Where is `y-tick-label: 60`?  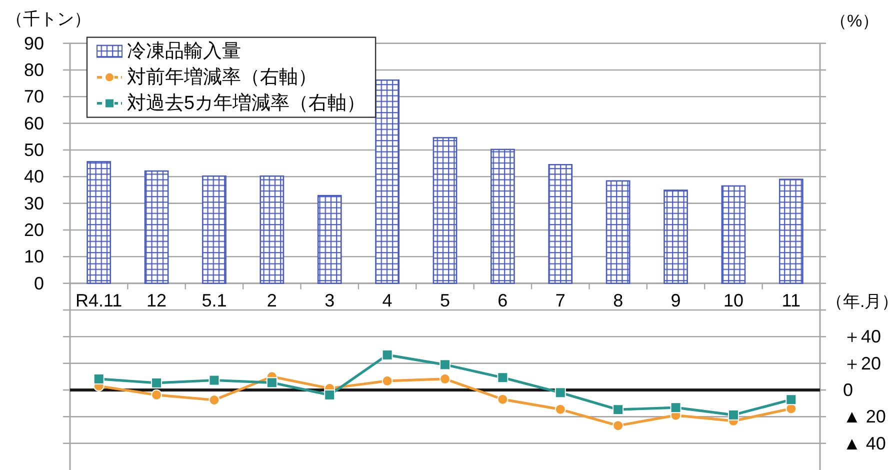
y-tick-label: 60 is located at coordinates (34, 123).